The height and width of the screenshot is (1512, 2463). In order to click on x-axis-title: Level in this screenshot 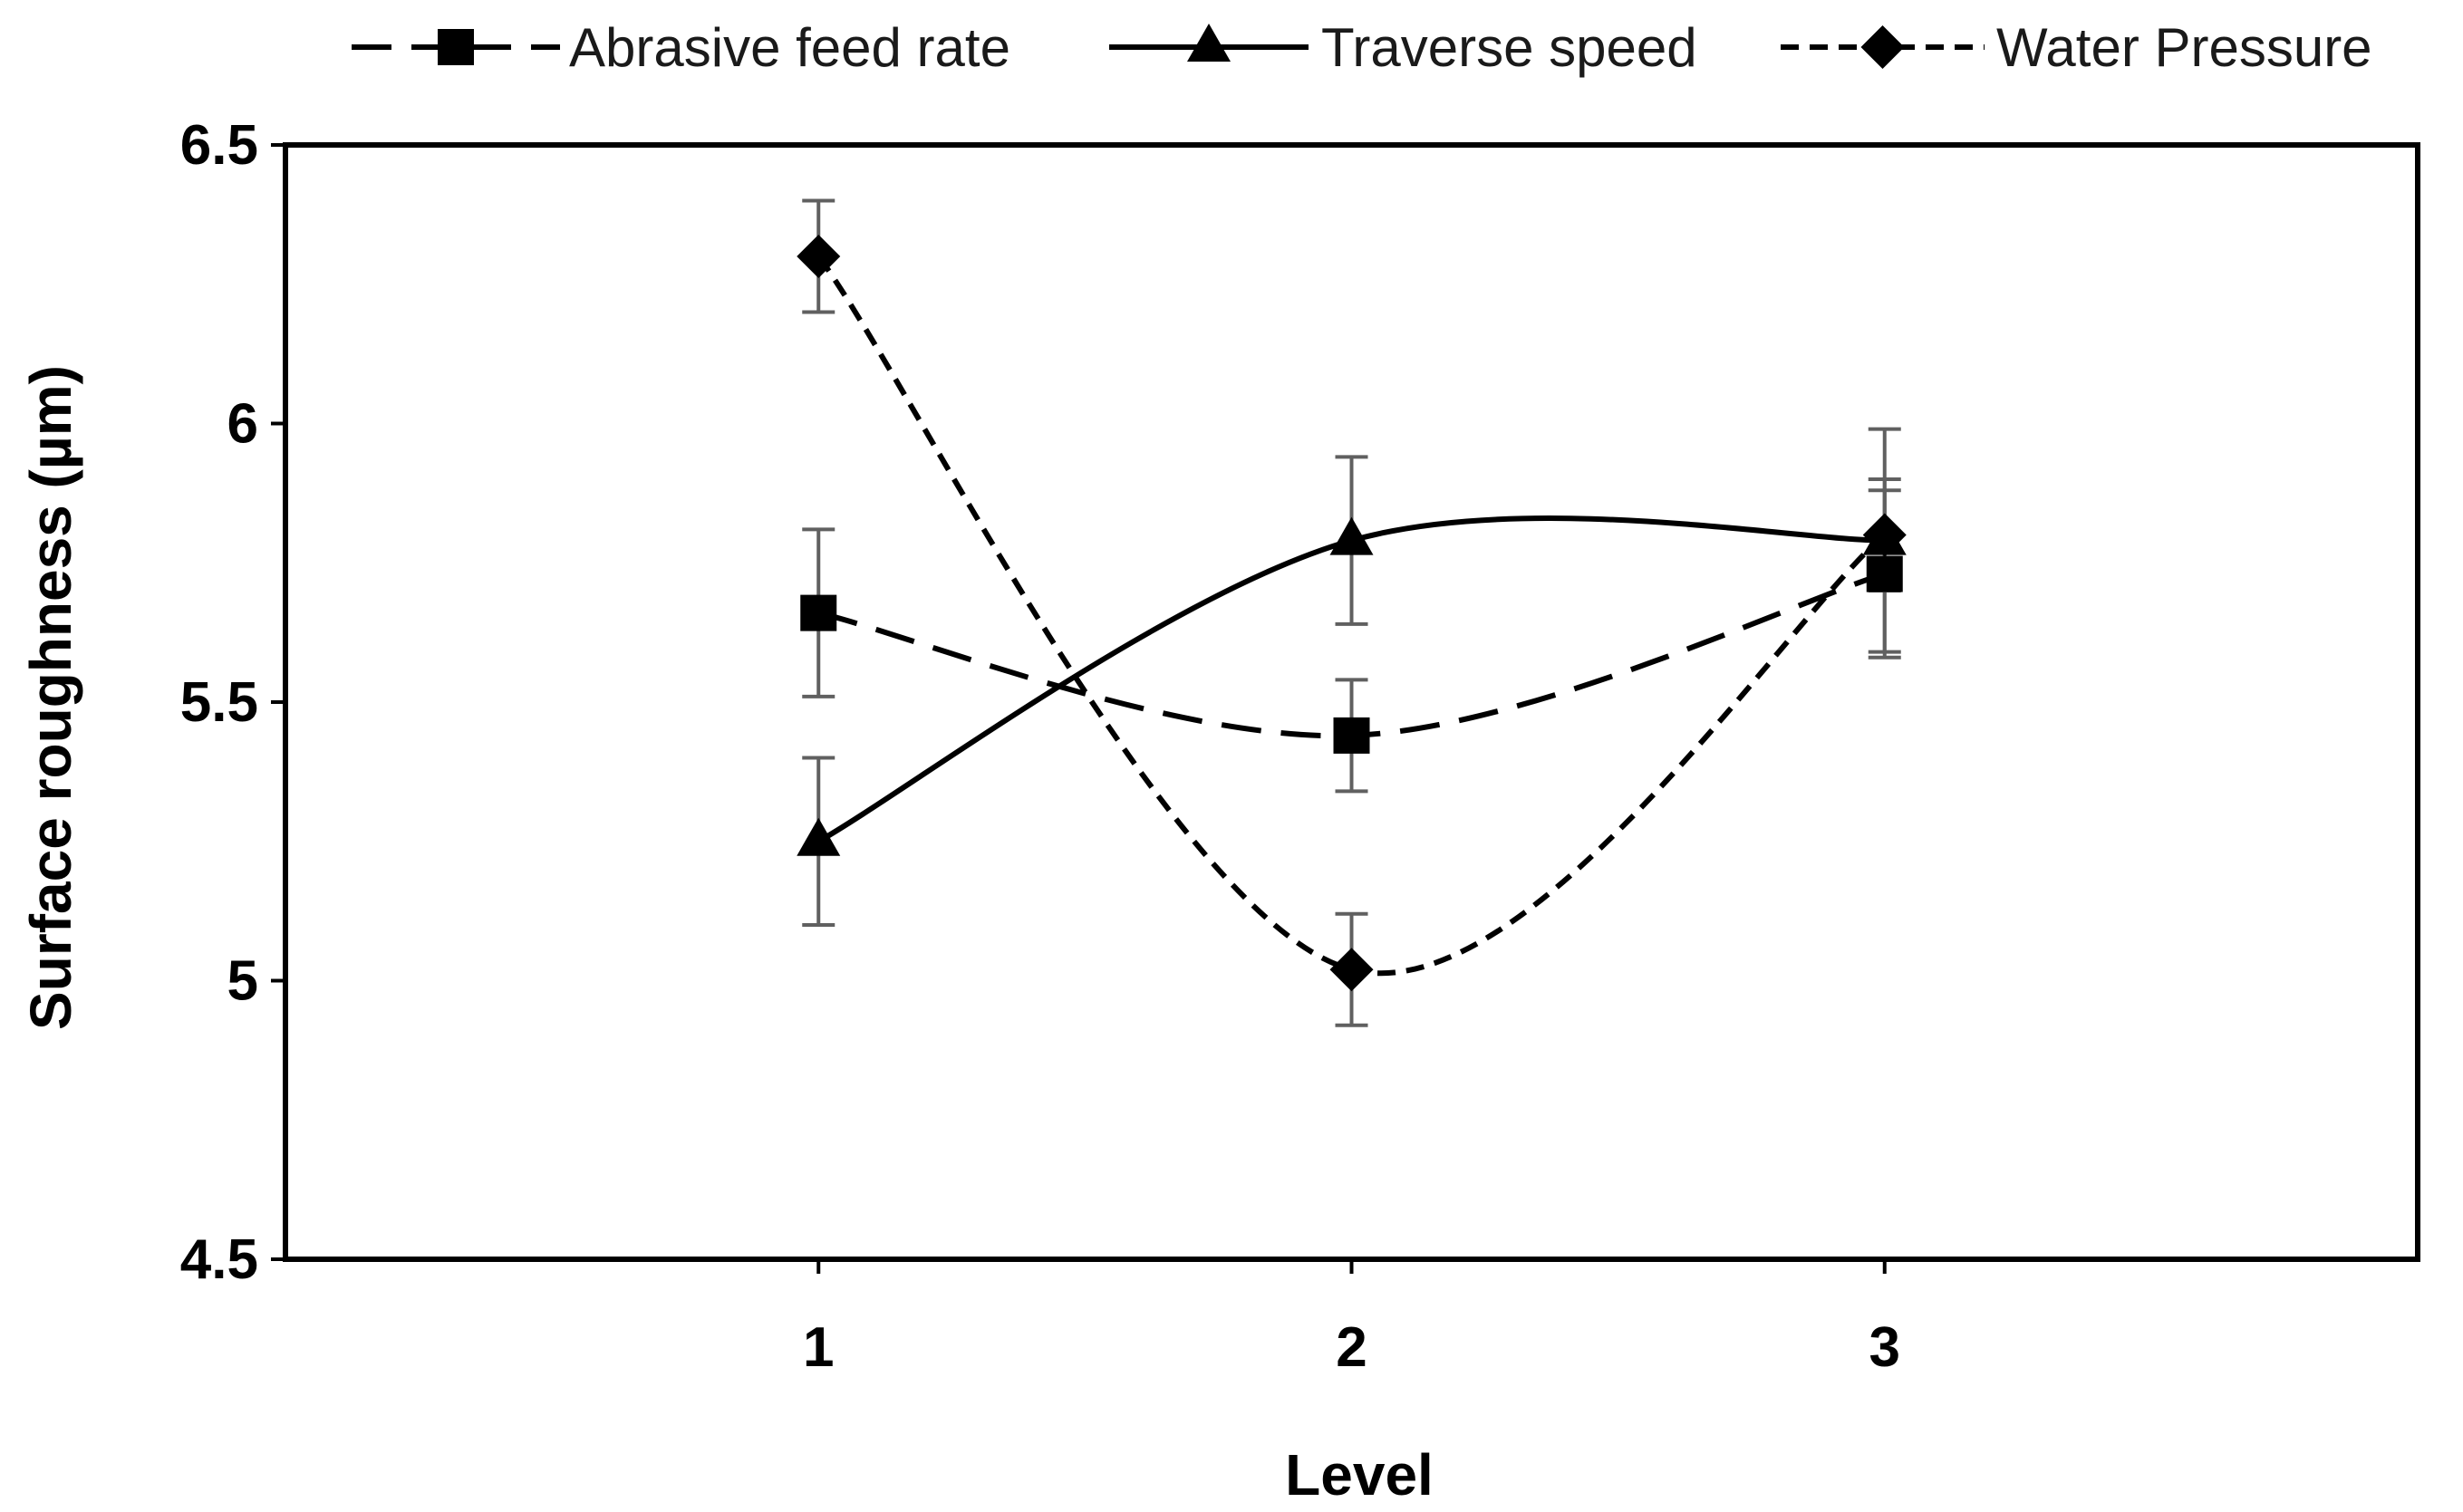, I will do `click(1359, 1474)`.